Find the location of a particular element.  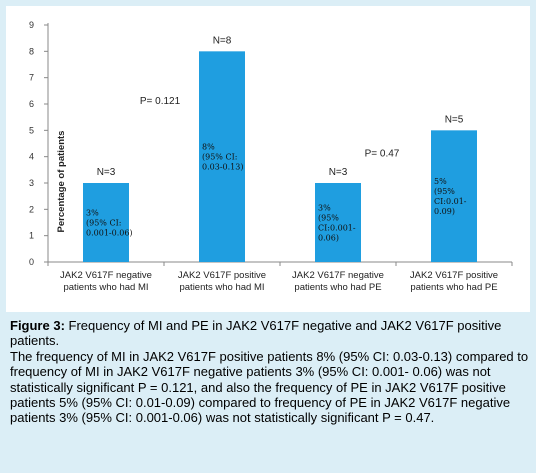

bar-data-label: 0.001-0.06) is located at coordinates (109, 233).